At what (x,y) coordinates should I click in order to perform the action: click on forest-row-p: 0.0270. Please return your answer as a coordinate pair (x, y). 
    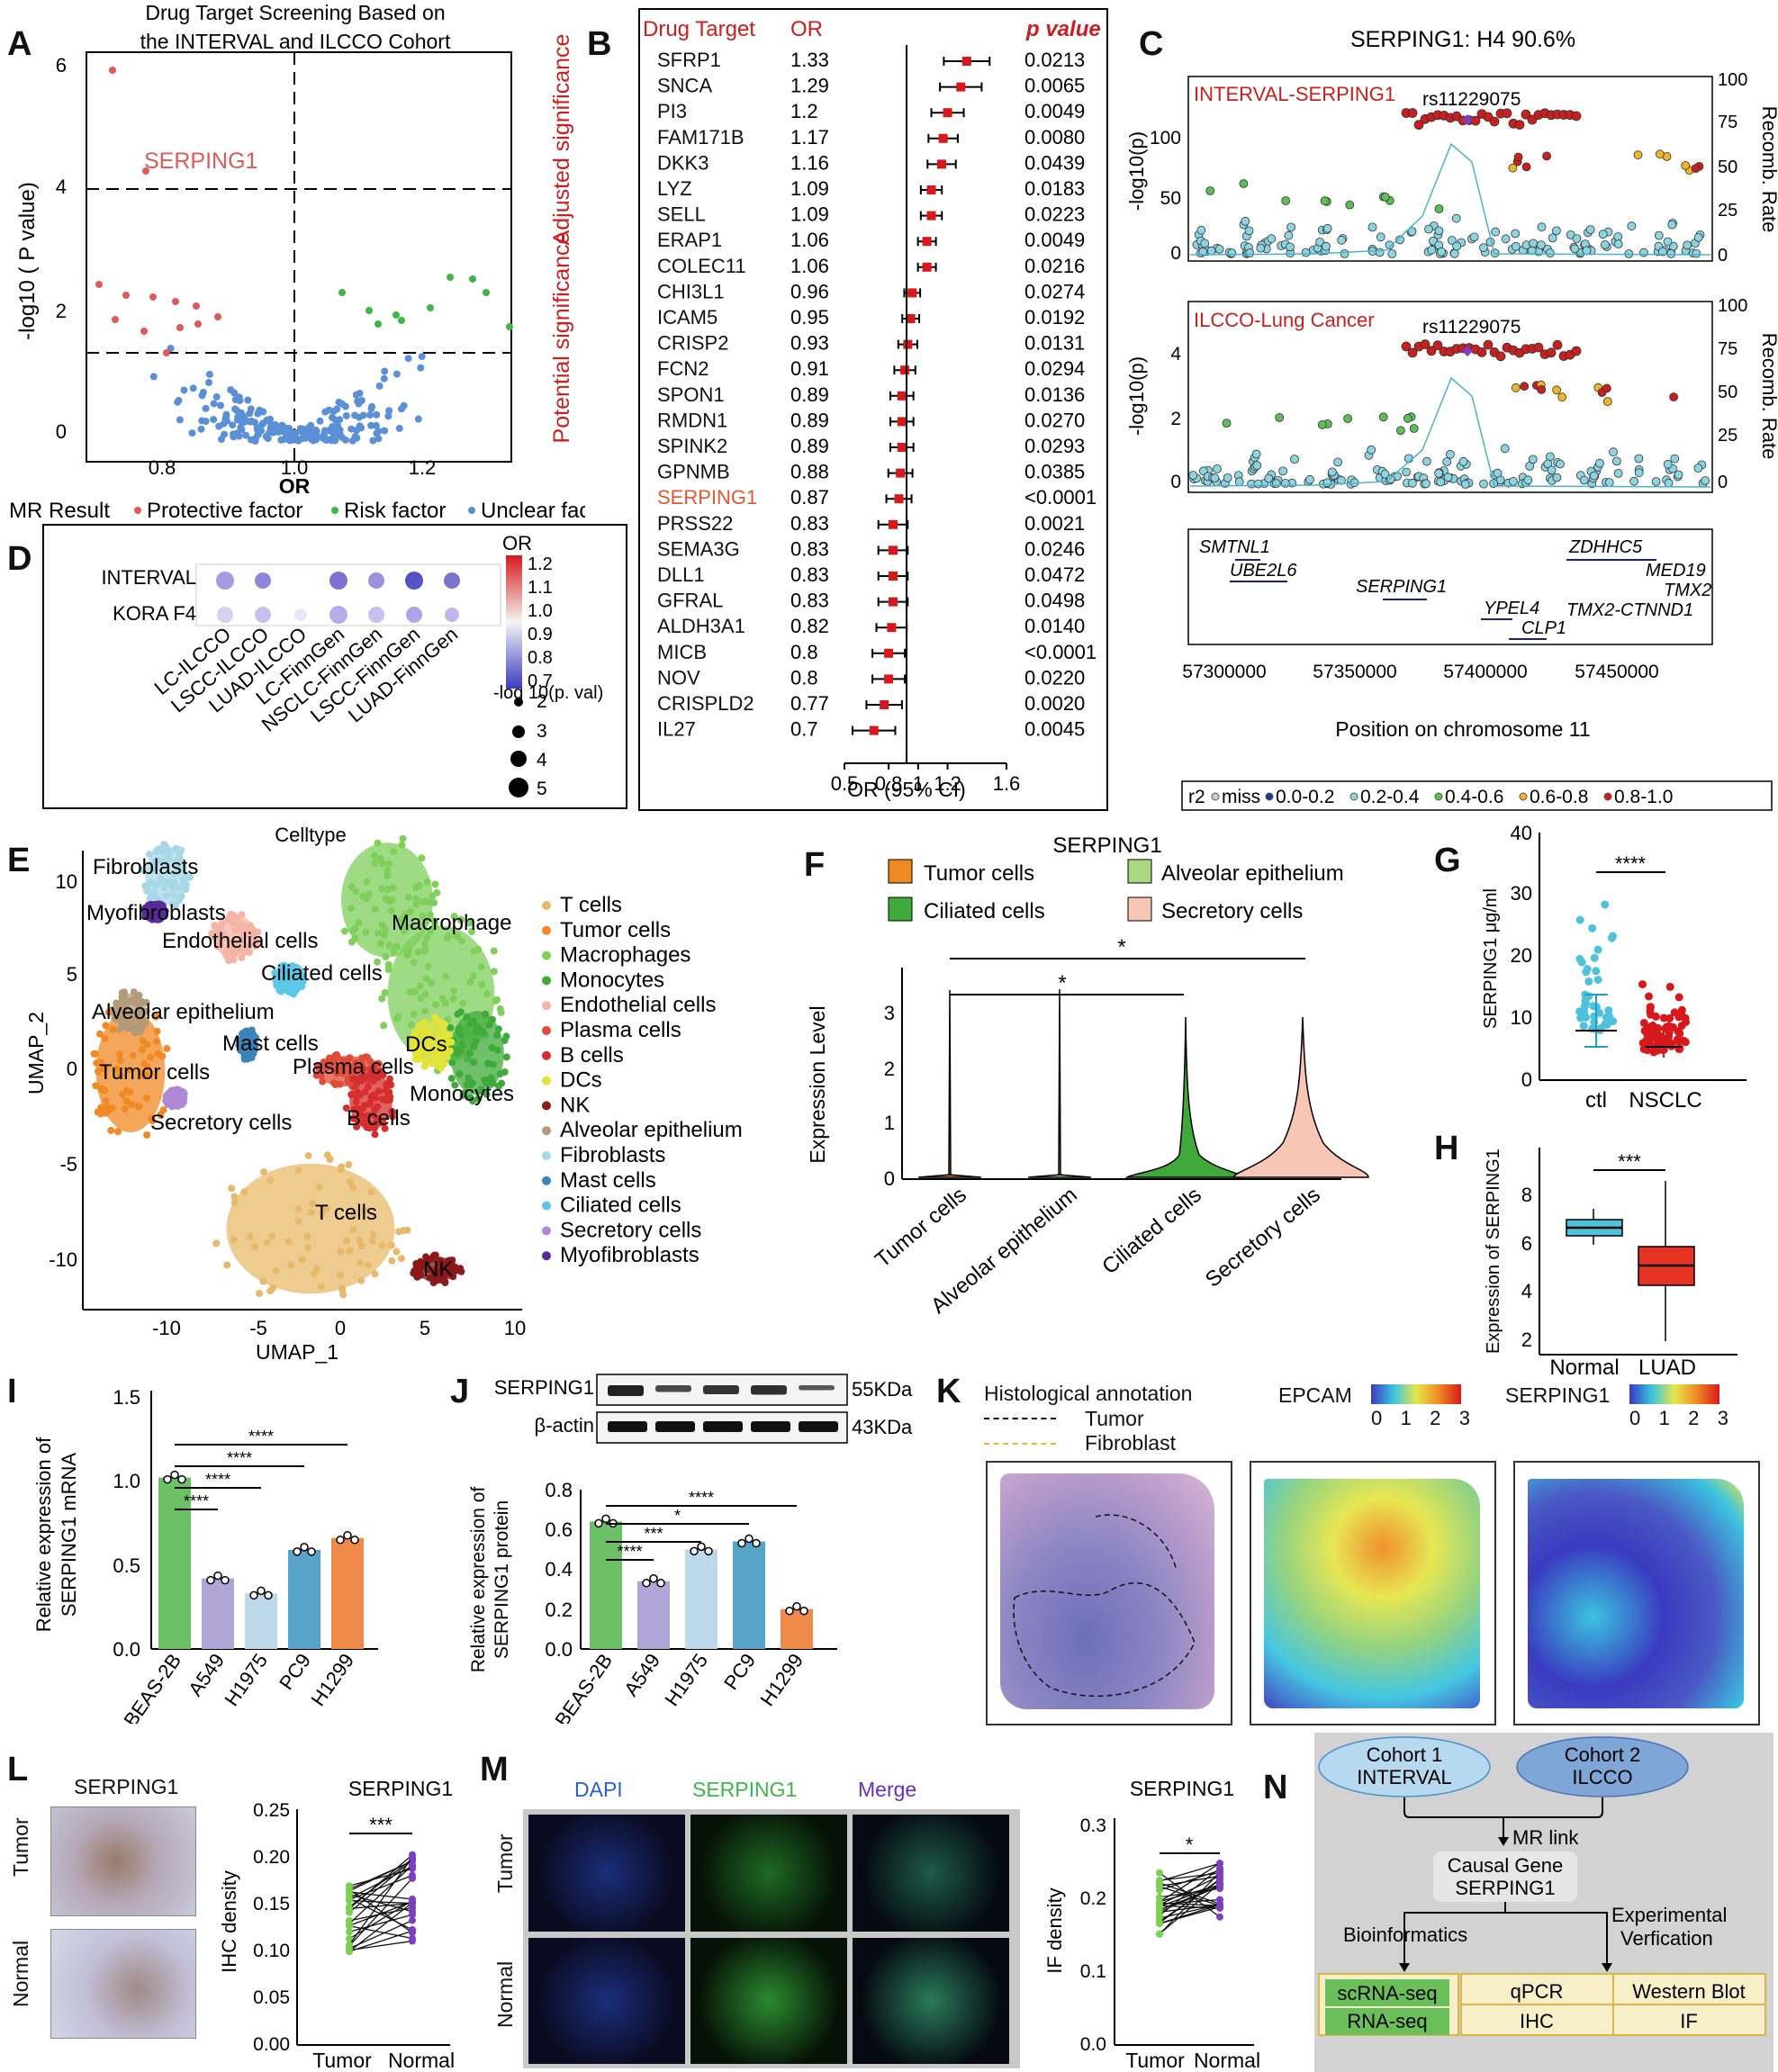
    Looking at the image, I should click on (1054, 420).